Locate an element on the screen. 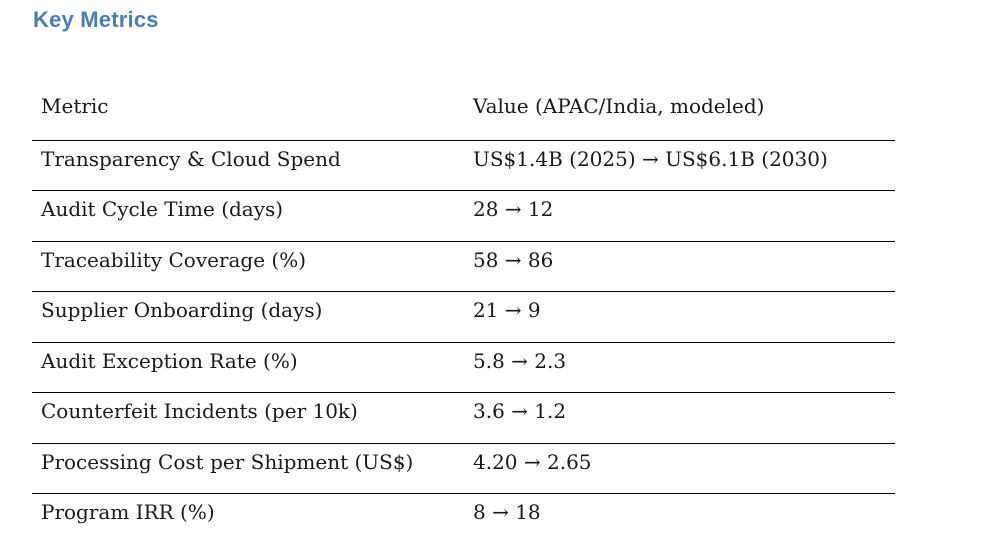 The height and width of the screenshot is (549, 1003). table-row: Audit Cycle Time (days) 28 → 12 is located at coordinates (463, 215).